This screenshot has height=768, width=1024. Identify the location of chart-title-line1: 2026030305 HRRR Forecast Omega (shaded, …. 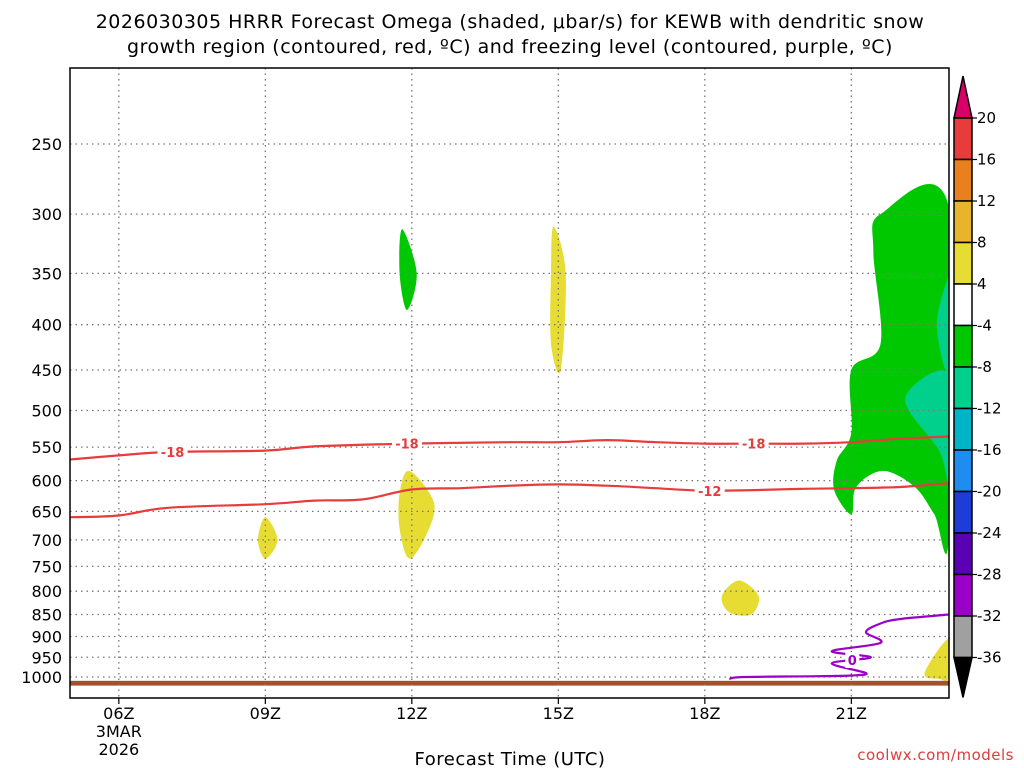
(510, 22).